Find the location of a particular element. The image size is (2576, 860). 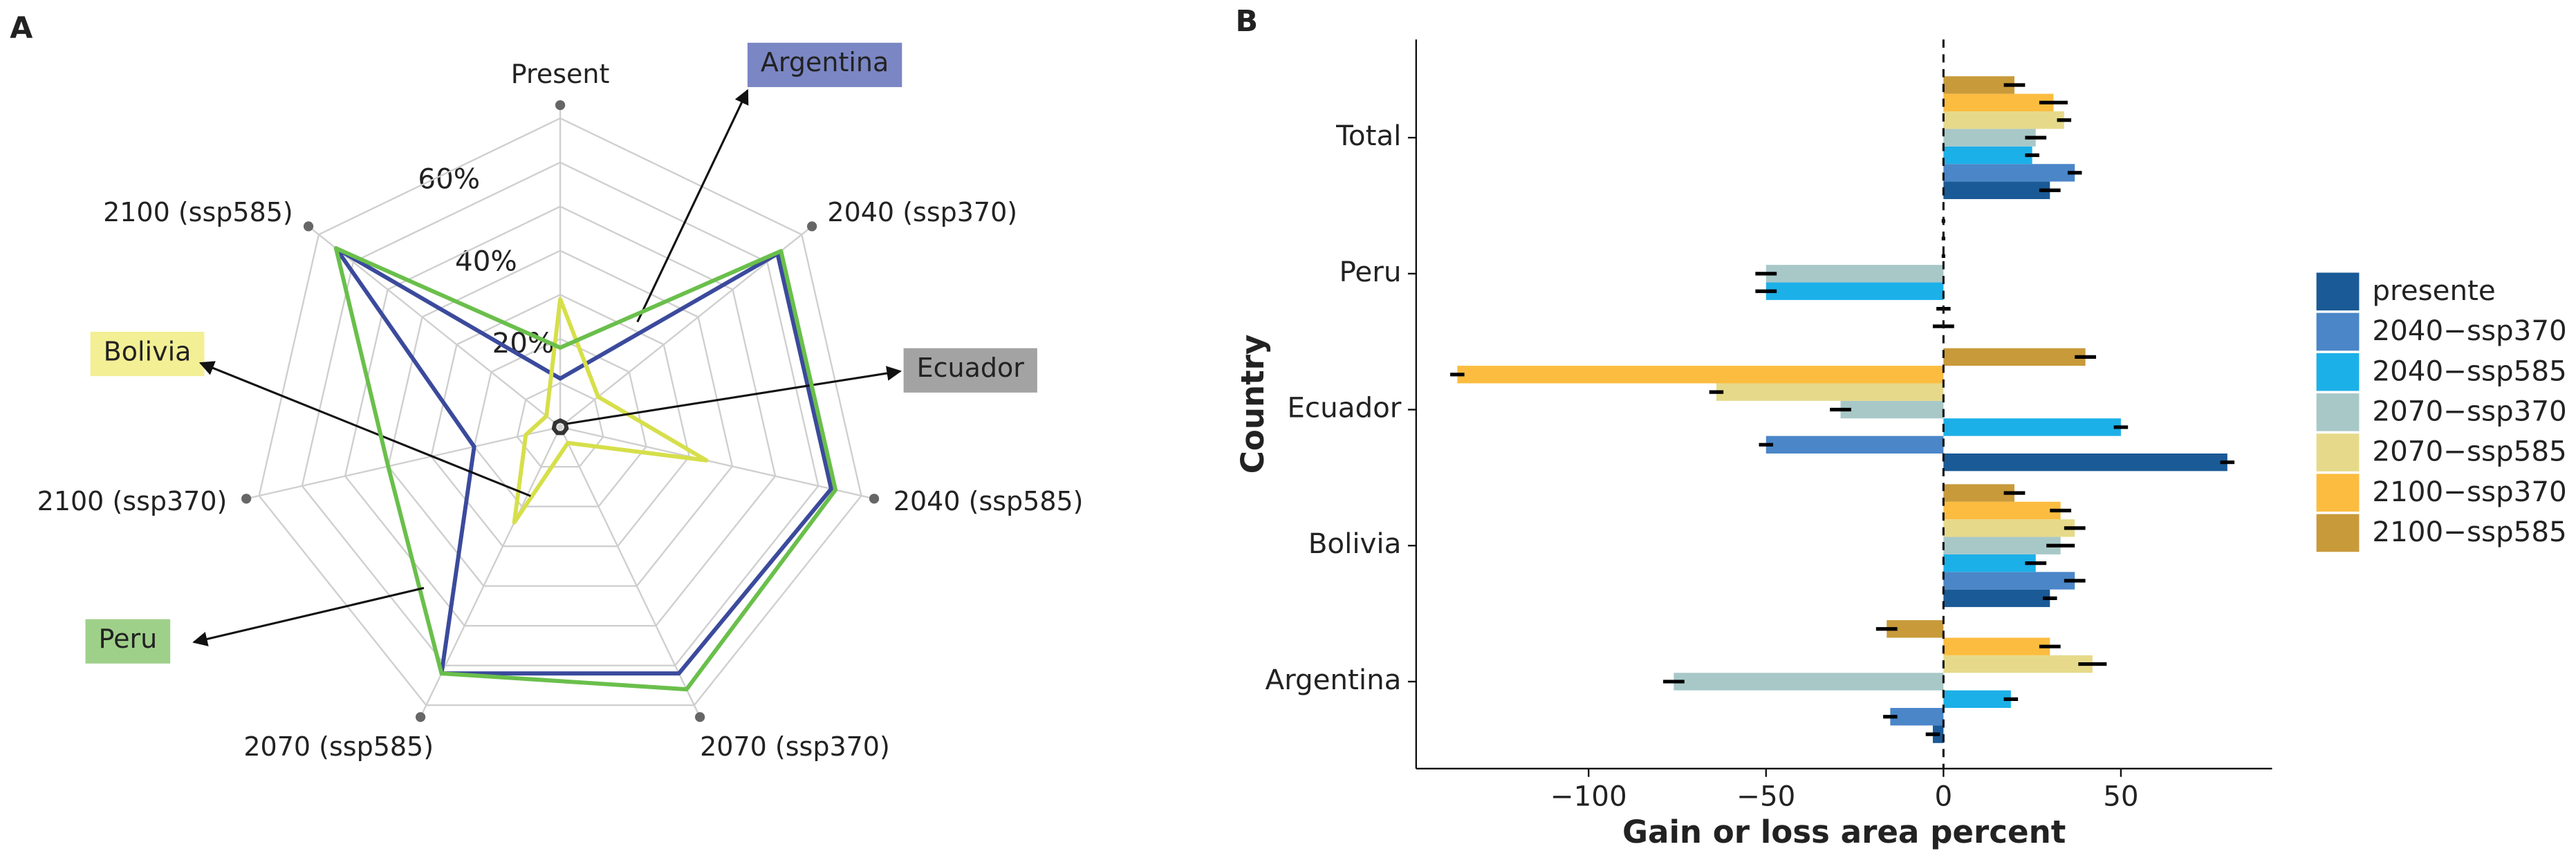

axis-label: 2040 (ssp370) is located at coordinates (922, 212).